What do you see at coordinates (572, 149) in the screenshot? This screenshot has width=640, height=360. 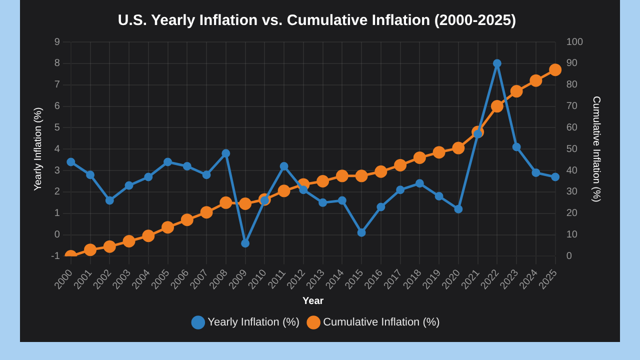 I see `y2-tick-label: 50` at bounding box center [572, 149].